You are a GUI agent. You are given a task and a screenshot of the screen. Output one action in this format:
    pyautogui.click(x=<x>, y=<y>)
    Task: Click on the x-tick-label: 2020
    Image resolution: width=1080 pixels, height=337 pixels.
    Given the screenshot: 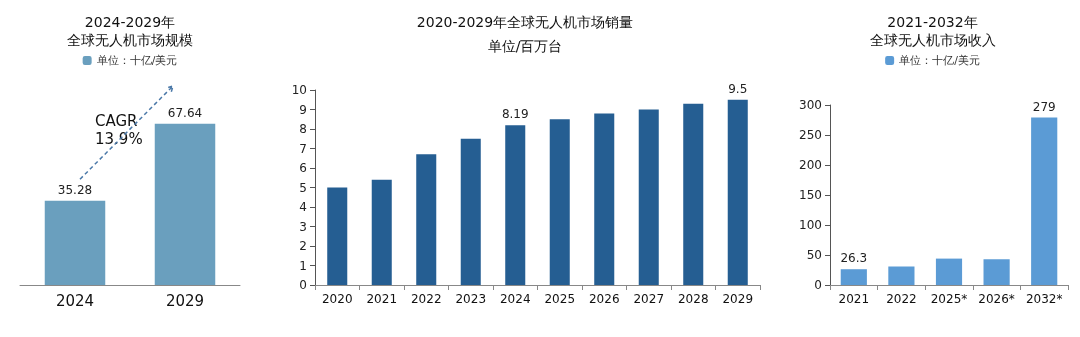 What is the action you would take?
    pyautogui.click(x=337, y=299)
    